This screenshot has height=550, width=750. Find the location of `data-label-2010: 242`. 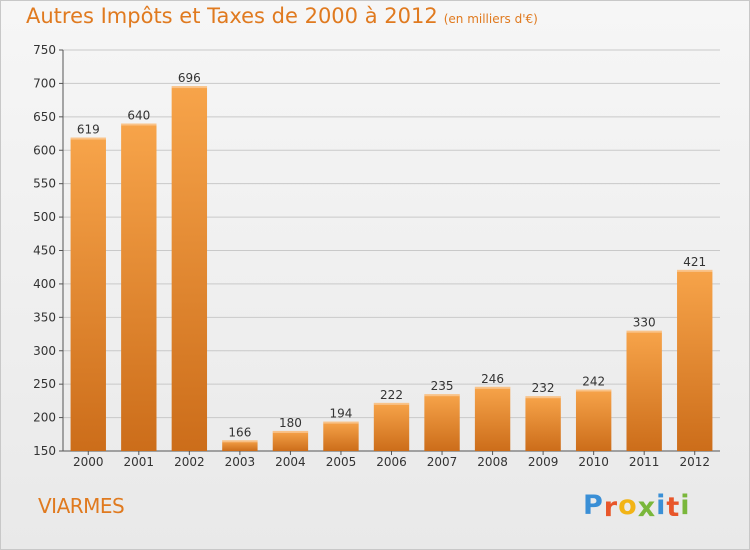

data-label-2010: 242 is located at coordinates (593, 382).